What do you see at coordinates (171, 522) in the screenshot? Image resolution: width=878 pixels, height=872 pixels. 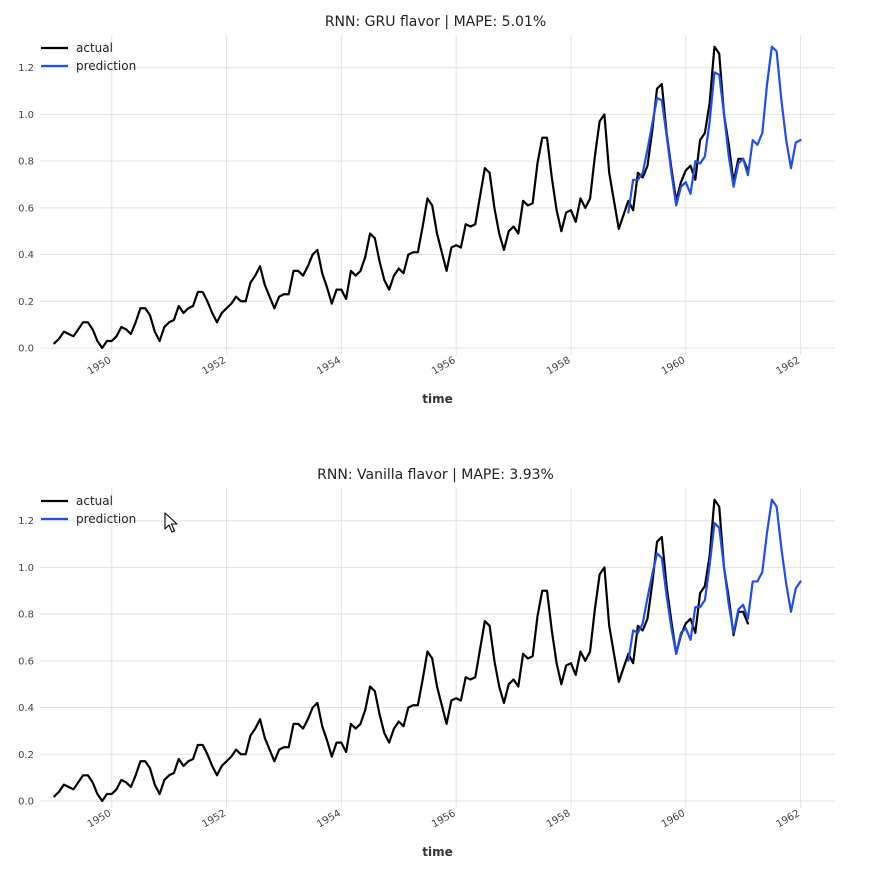 I see `mouse-cursor-icon` at bounding box center [171, 522].